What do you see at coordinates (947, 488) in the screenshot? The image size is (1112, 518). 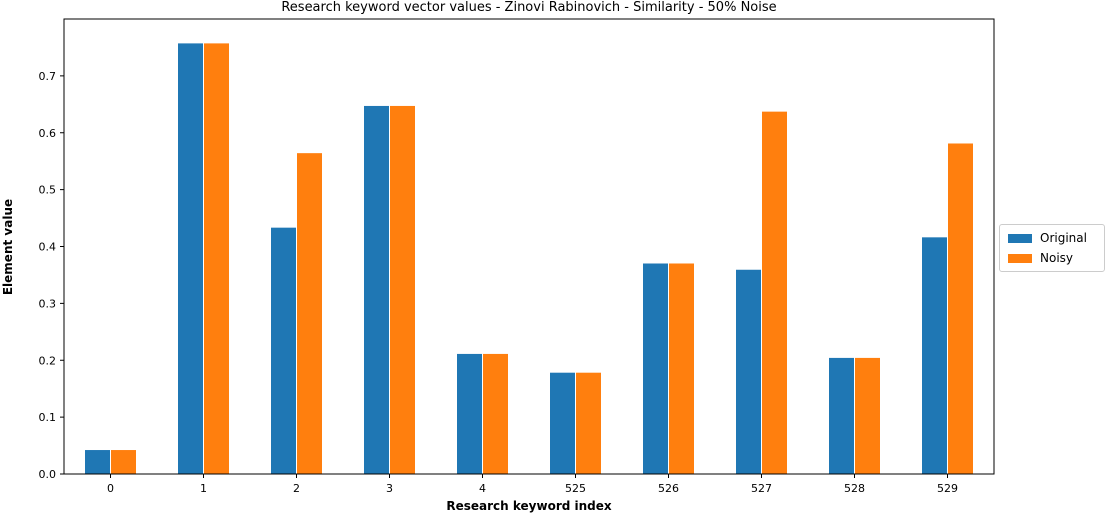 I see `x-tick-label: 529` at bounding box center [947, 488].